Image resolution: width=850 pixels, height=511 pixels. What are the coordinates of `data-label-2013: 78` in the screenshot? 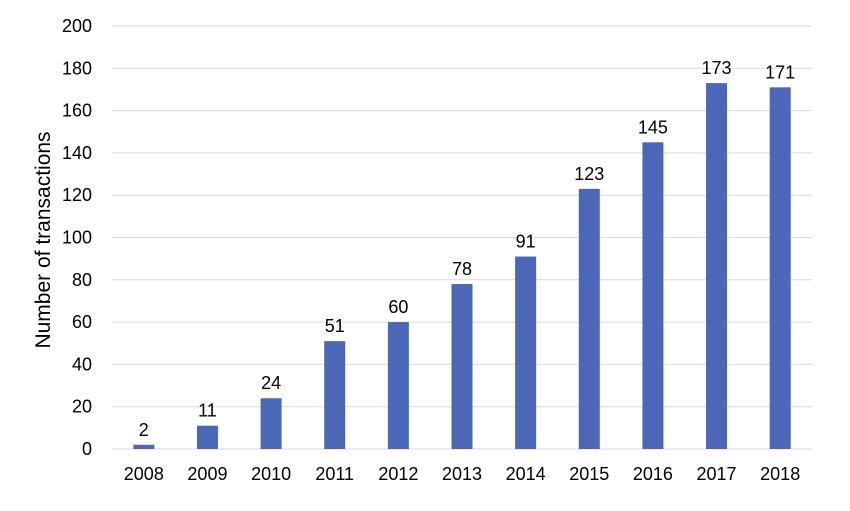 It's located at (462, 269).